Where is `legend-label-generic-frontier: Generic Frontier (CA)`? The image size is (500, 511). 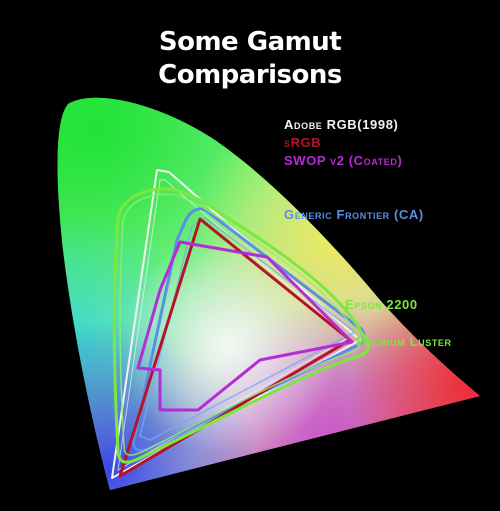 legend-label-generic-frontier: Generic Frontier (CA) is located at coordinates (354, 214).